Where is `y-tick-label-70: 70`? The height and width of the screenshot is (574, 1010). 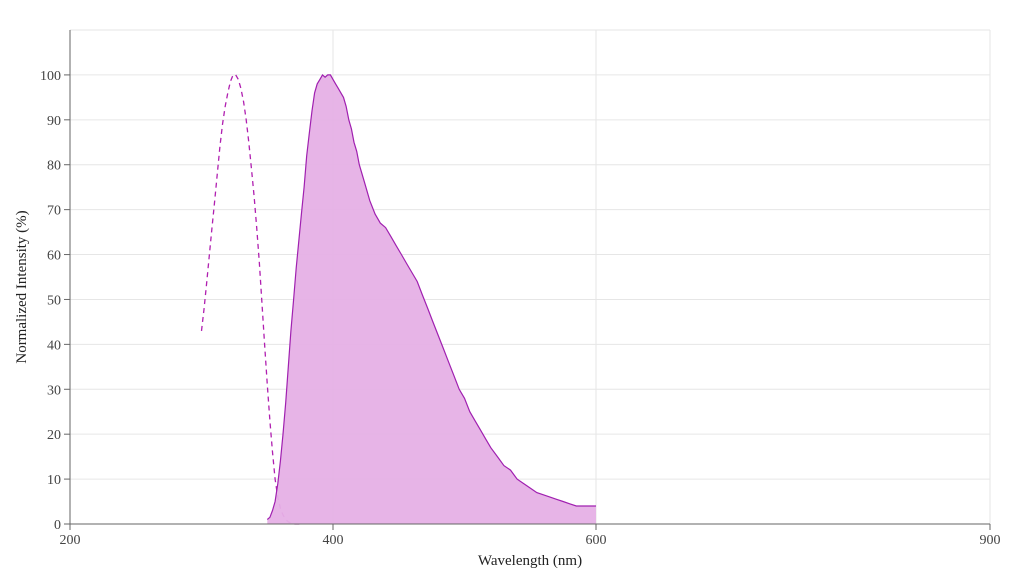 y-tick-label-70: 70 is located at coordinates (54, 211).